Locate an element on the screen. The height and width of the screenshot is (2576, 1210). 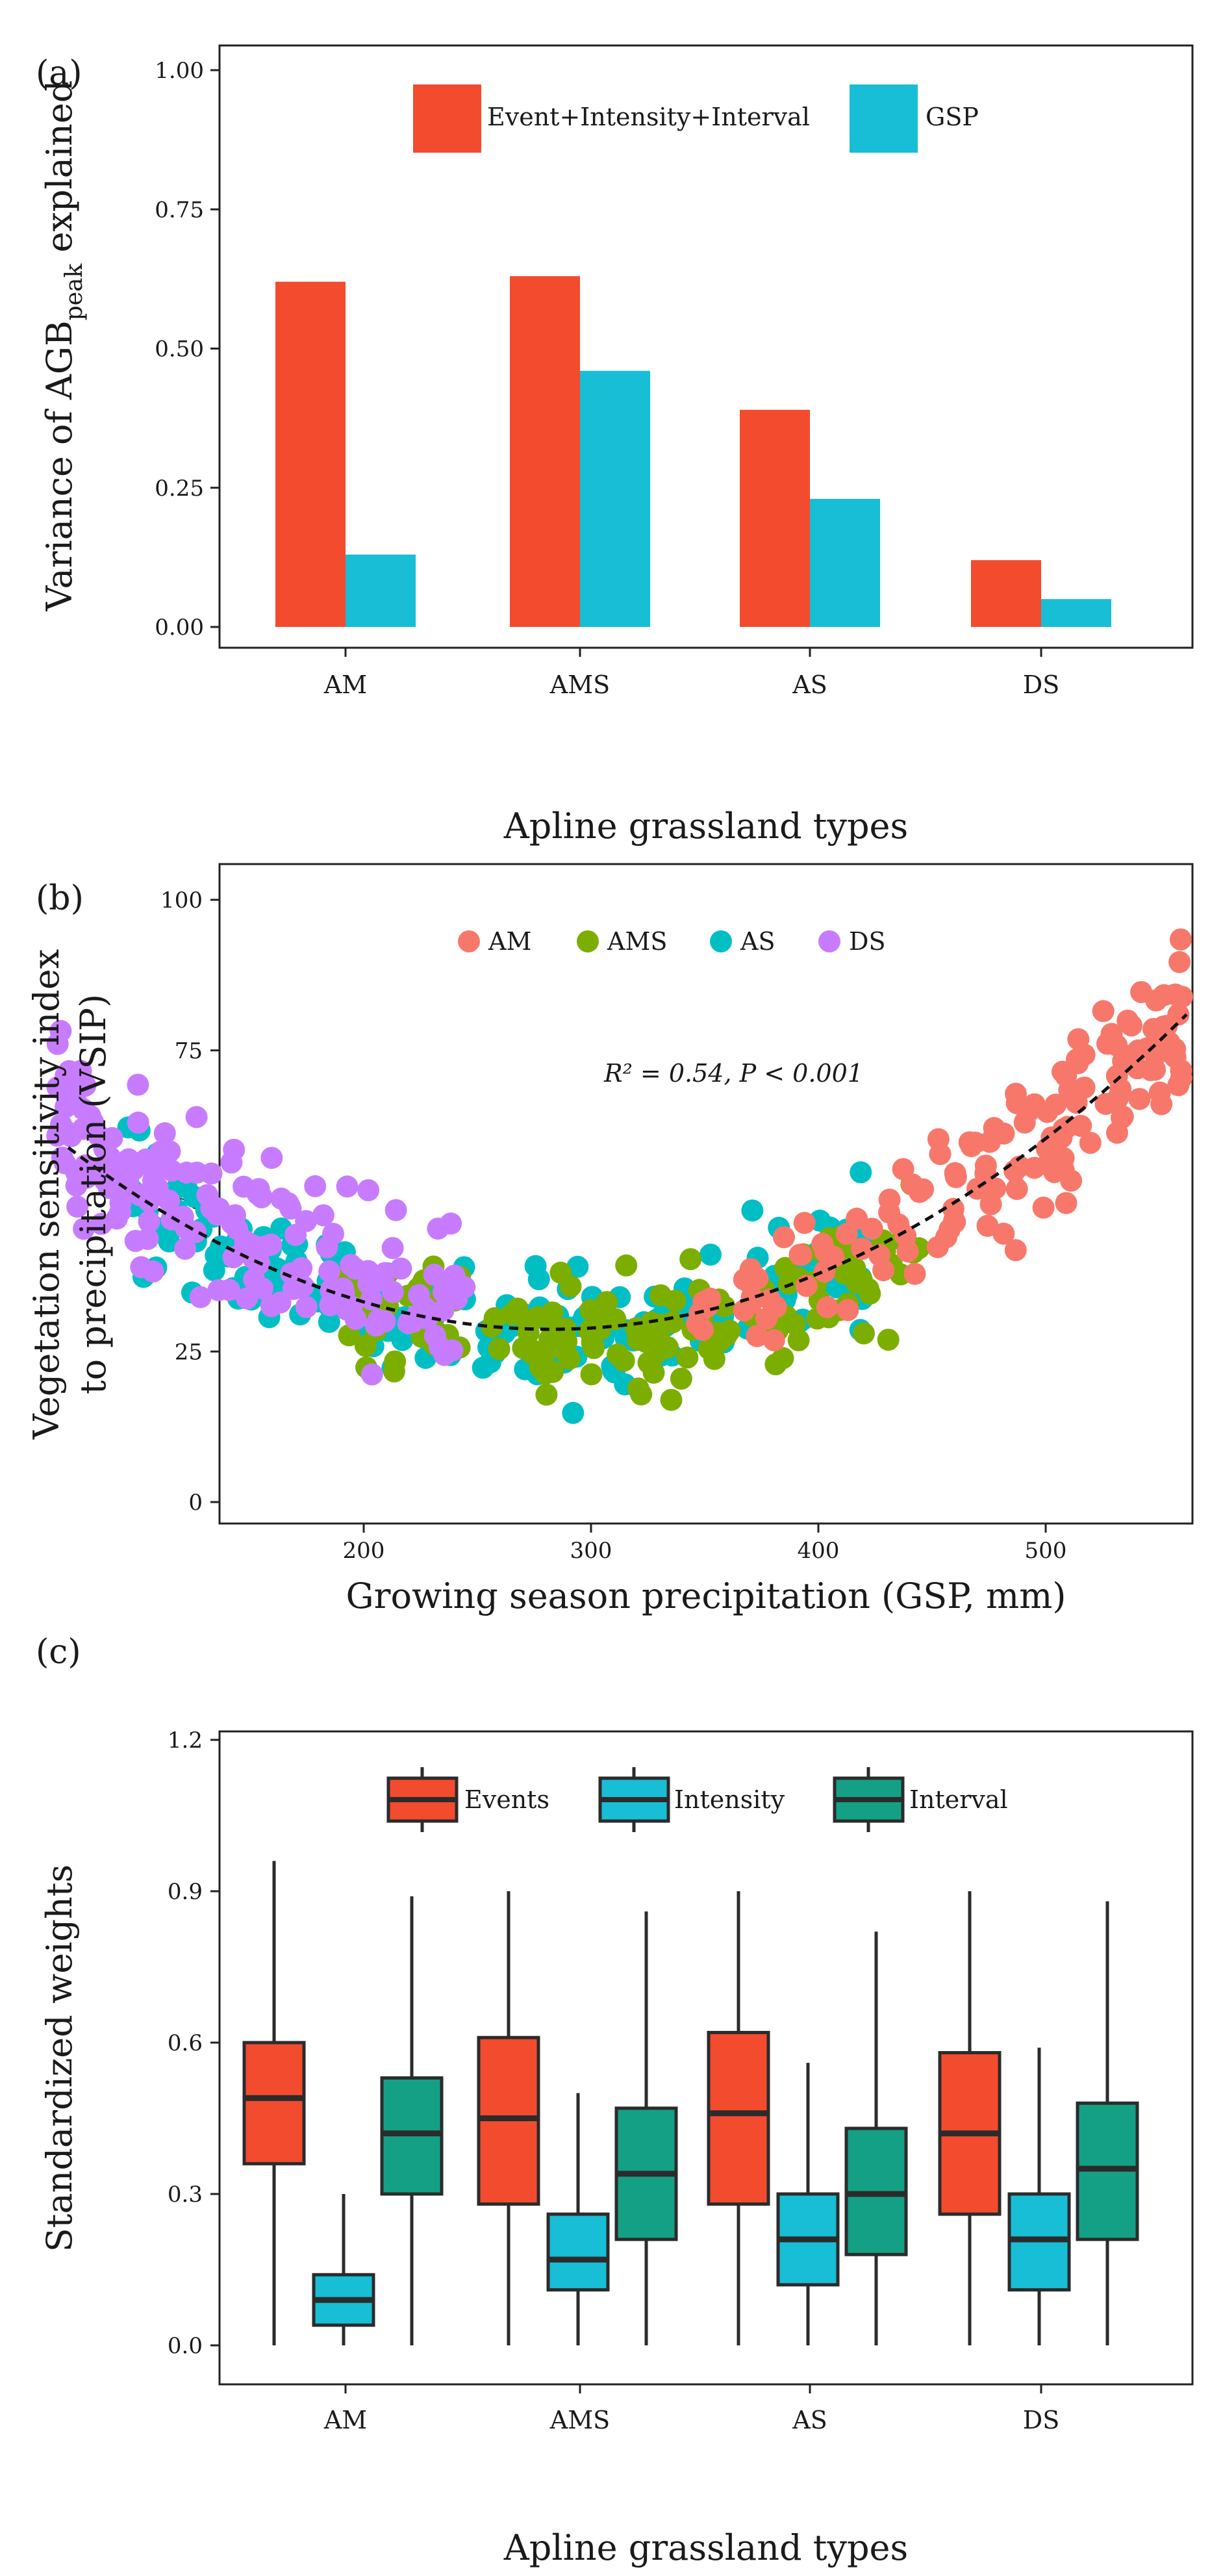
panel-a-label: (a) is located at coordinates (59, 73).